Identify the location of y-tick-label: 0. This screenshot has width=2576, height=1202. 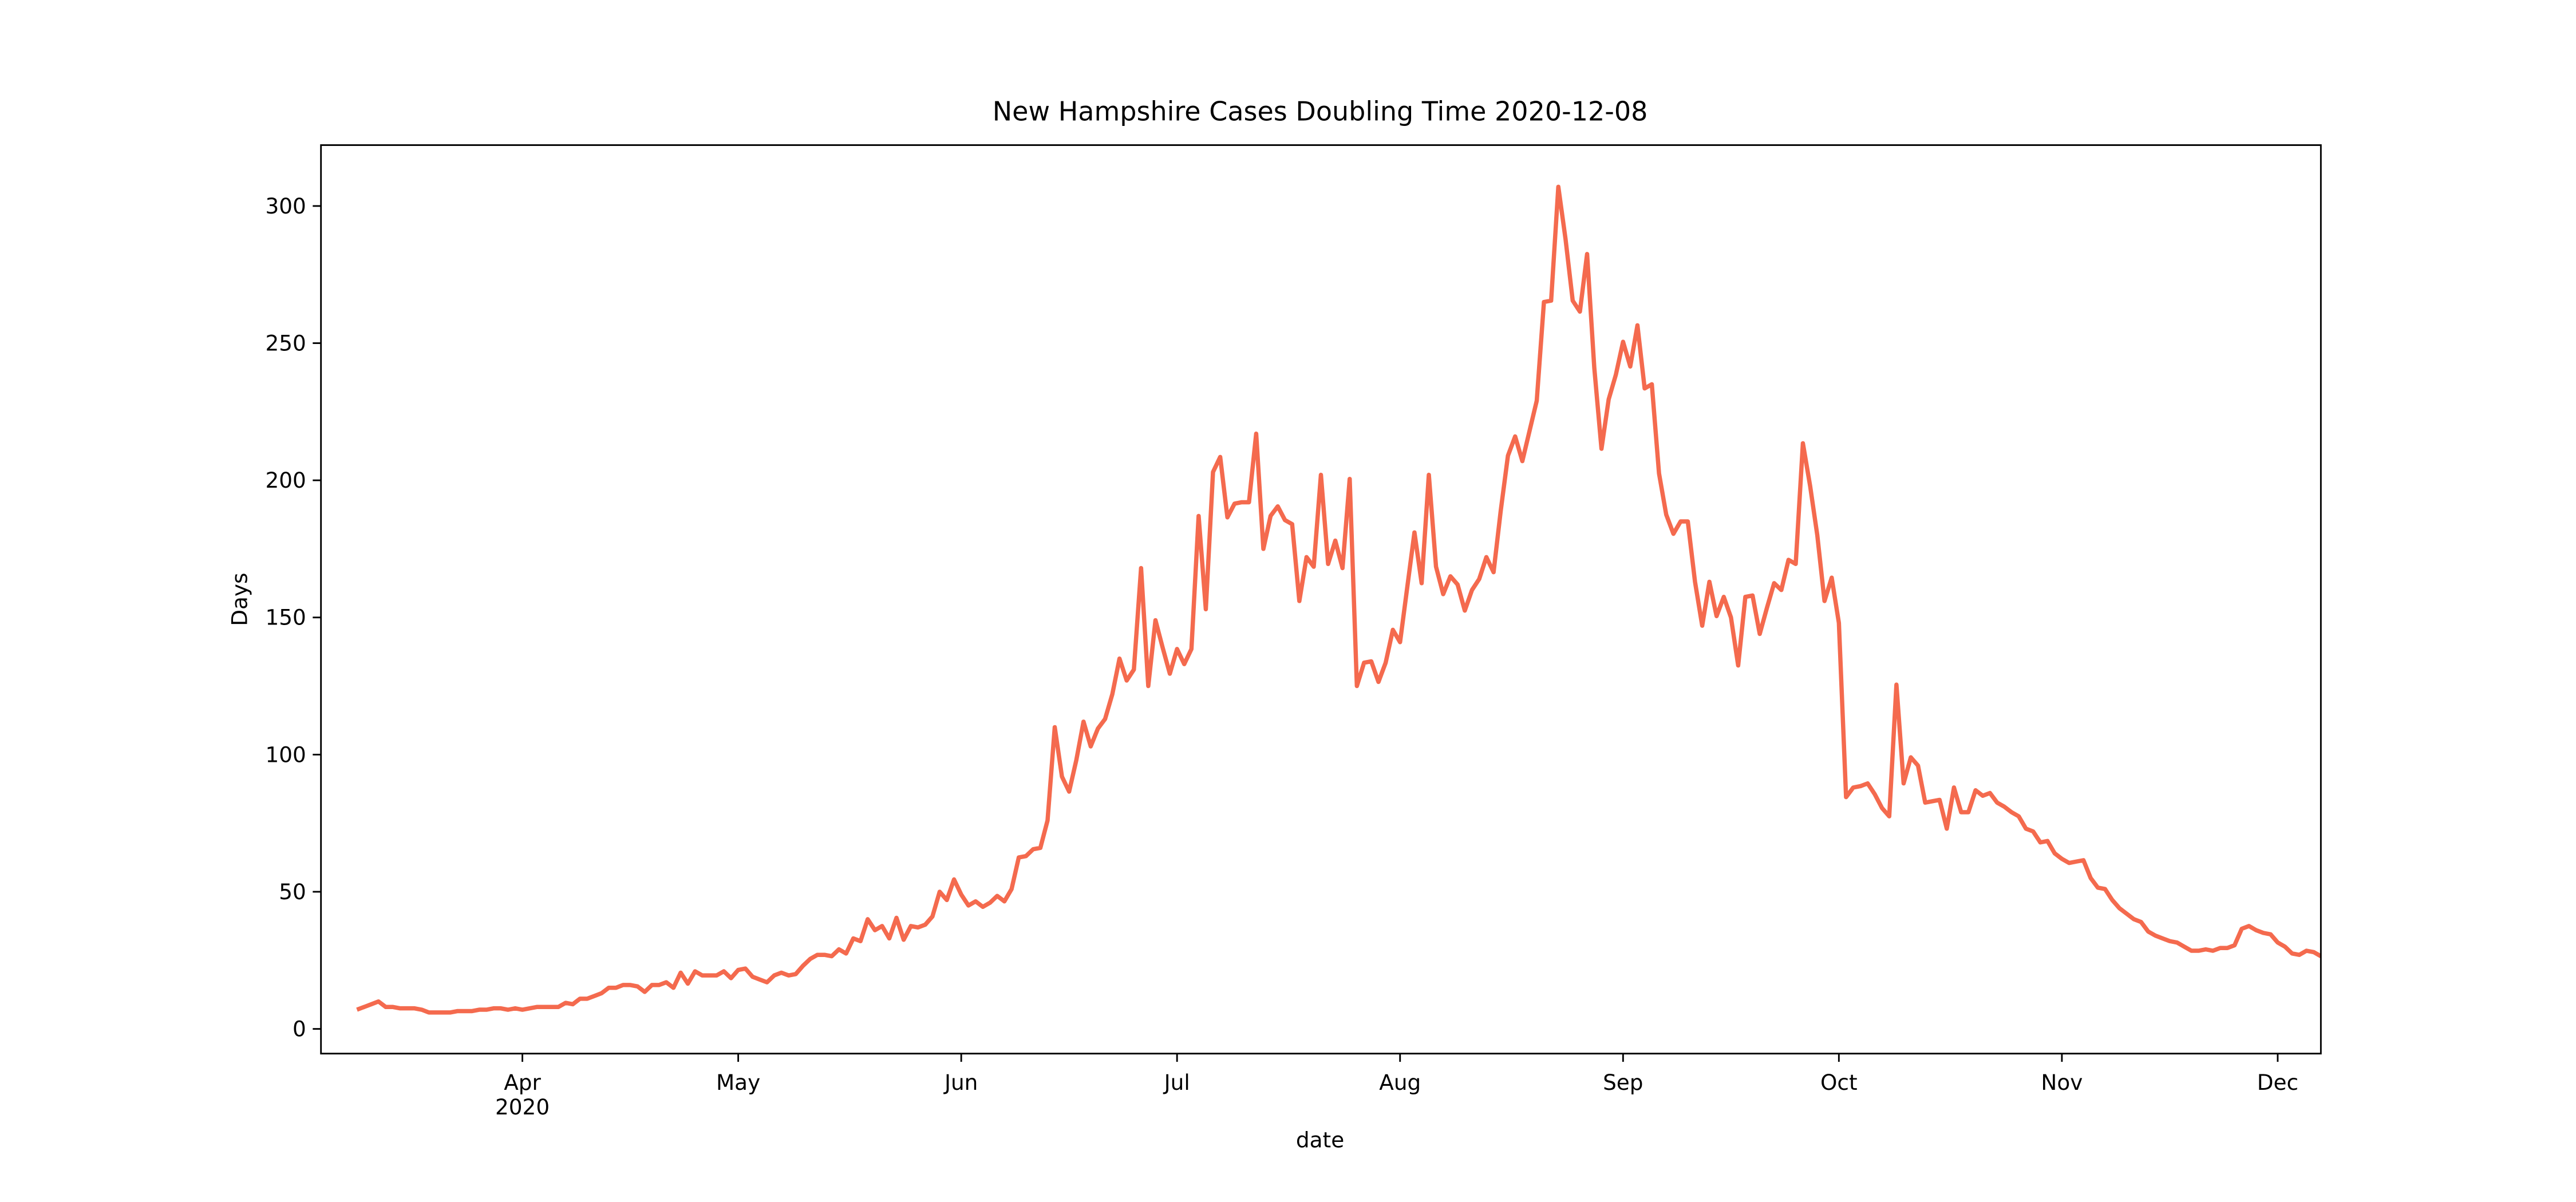
(299, 1029).